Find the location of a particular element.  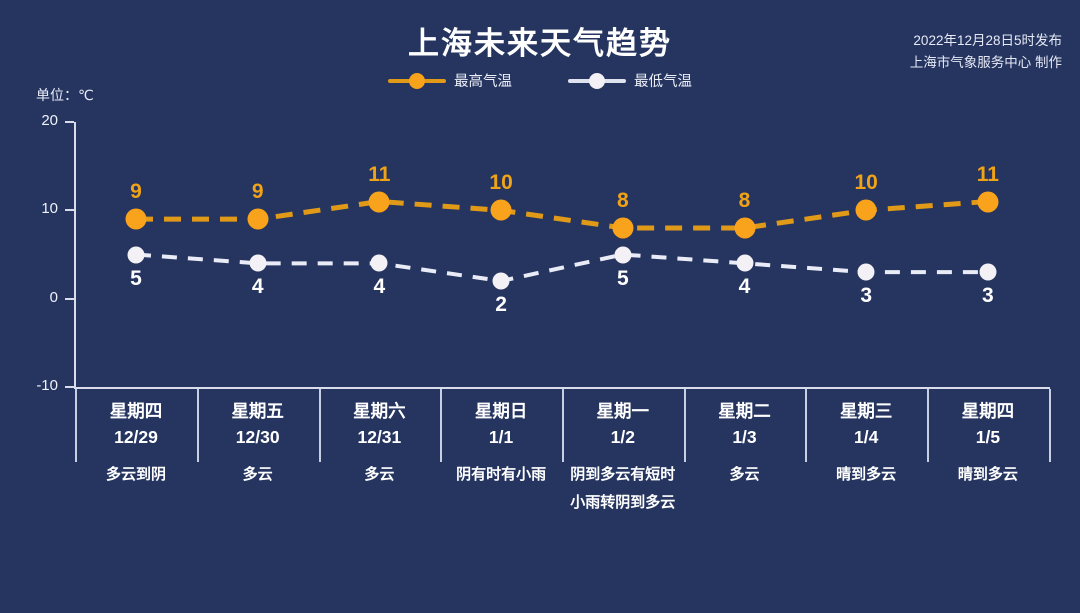

y-tick-label: -10 is located at coordinates (47, 385).